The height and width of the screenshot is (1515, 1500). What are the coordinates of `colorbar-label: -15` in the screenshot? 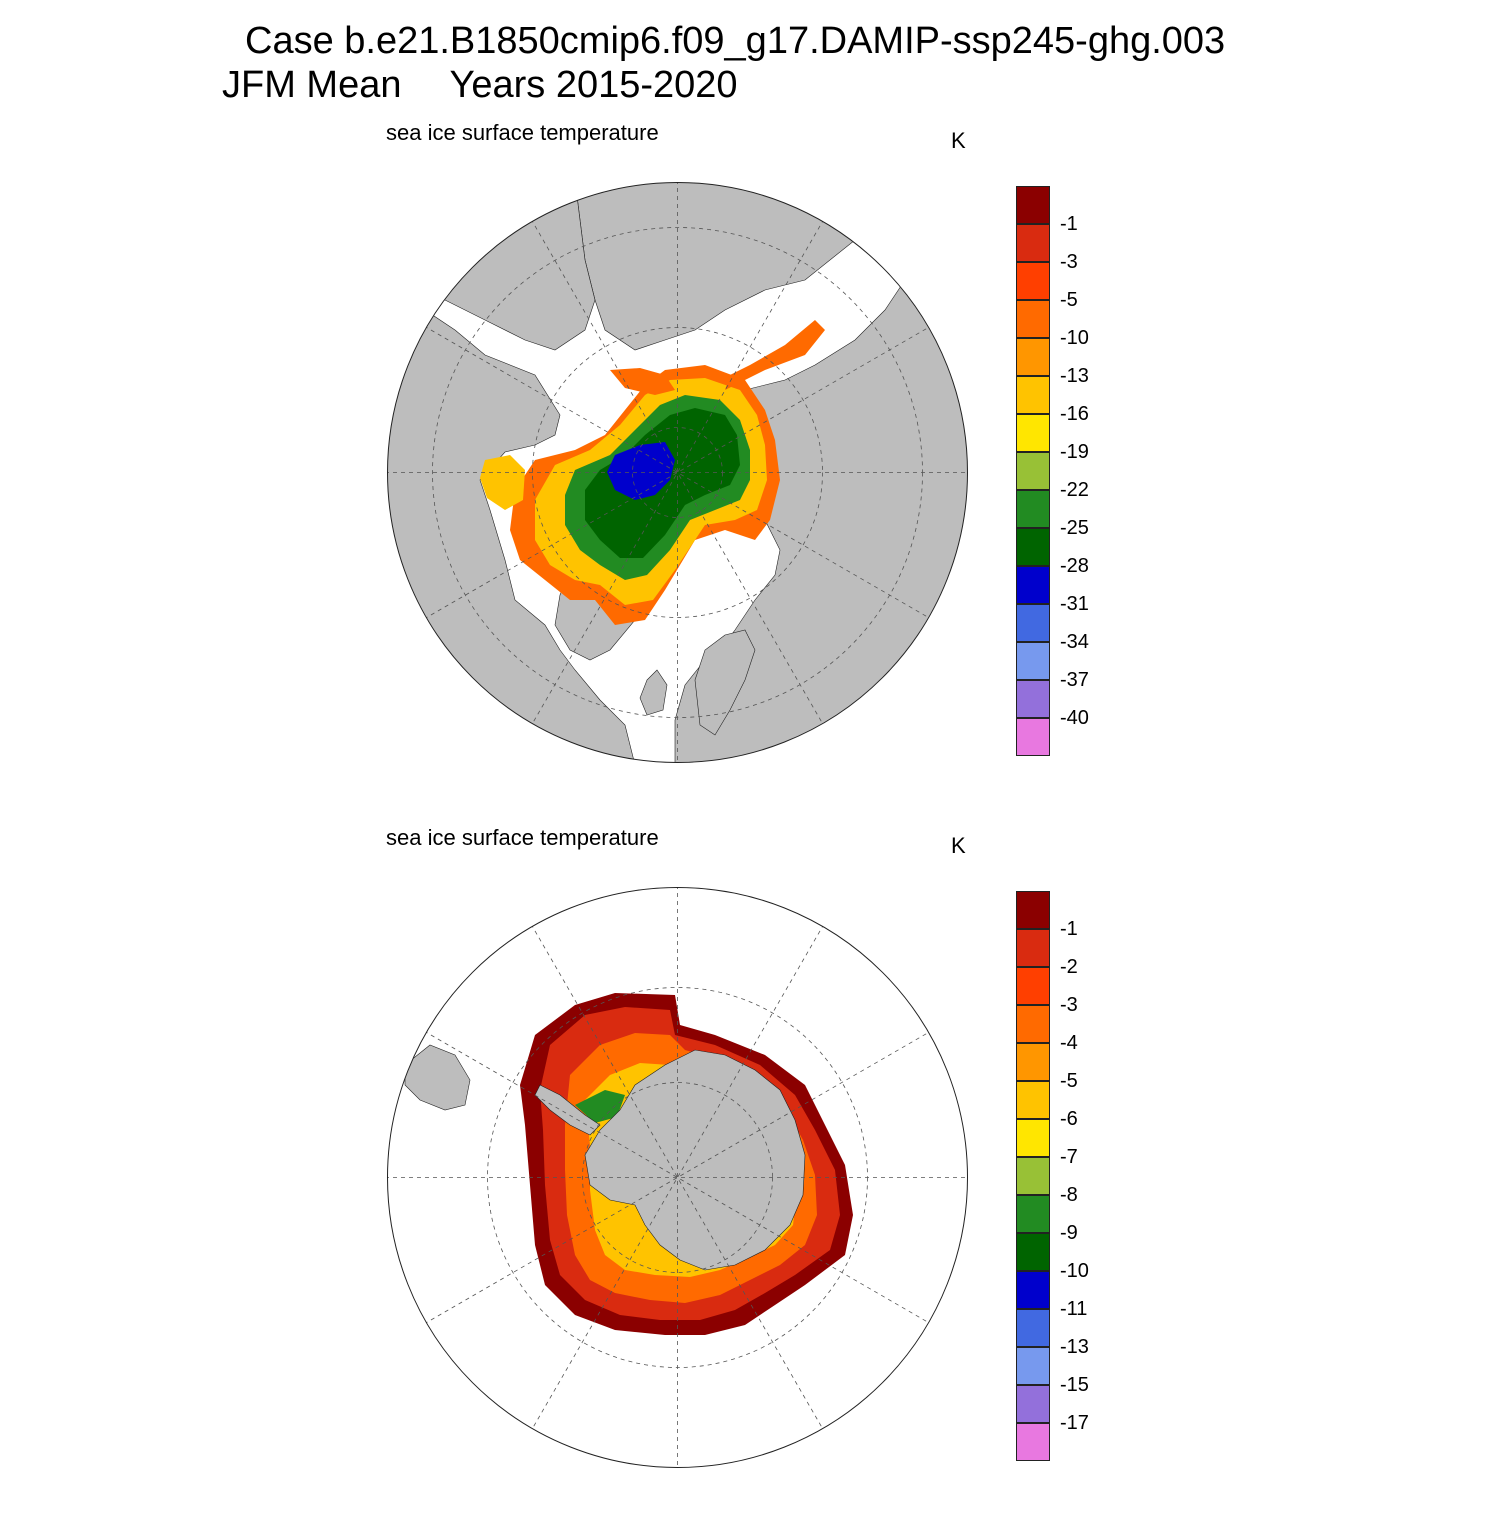 It's located at (1074, 1385).